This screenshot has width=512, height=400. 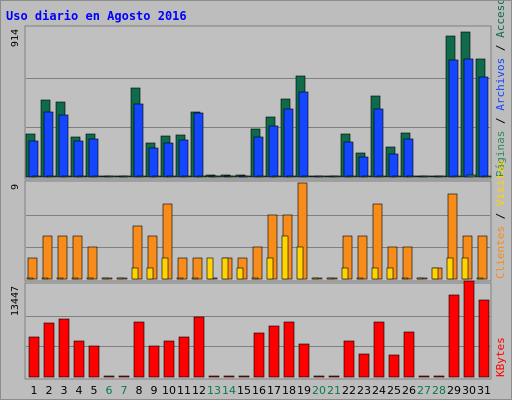 What do you see at coordinates (500, 19) in the screenshot?
I see `legend-item-accesos: Accesos` at bounding box center [500, 19].